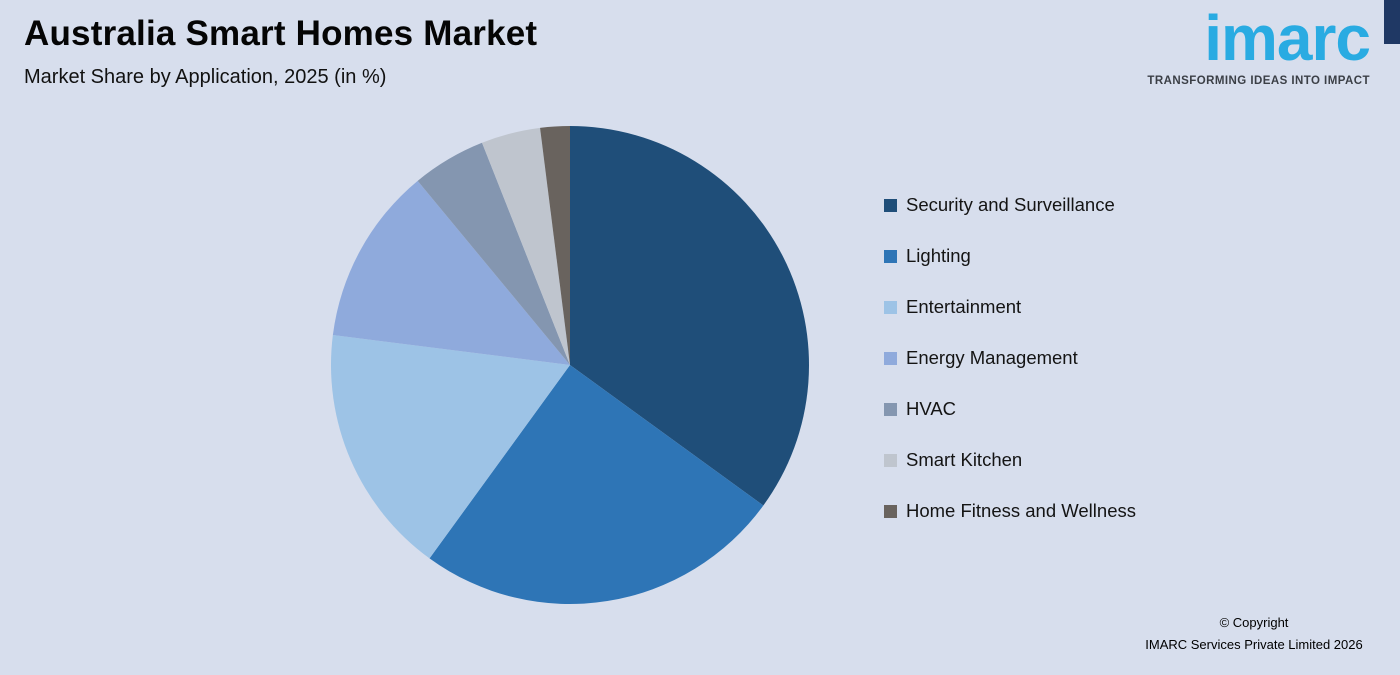 Image resolution: width=1400 pixels, height=675 pixels. I want to click on legend-item-security-and-surveillance: Security and Surveillance, so click(1010, 205).